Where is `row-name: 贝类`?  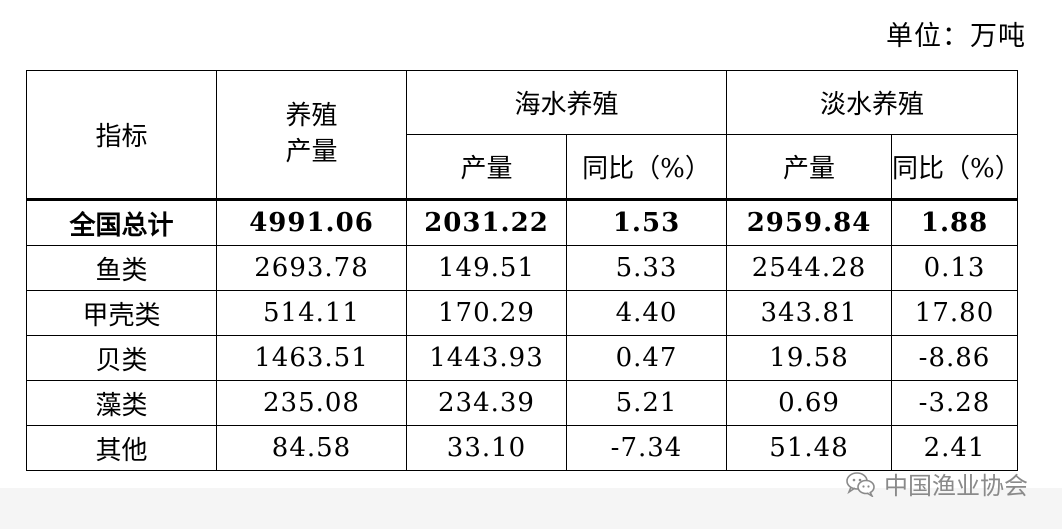 row-name: 贝类 is located at coordinates (121, 358).